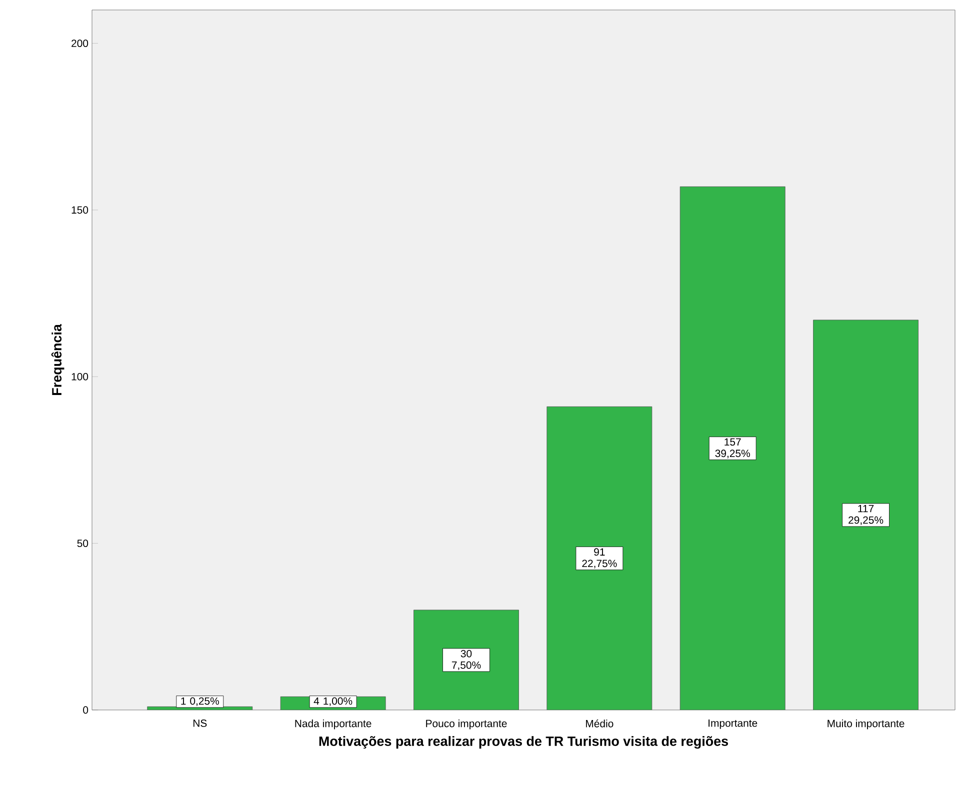  Describe the element at coordinates (523, 742) in the screenshot. I see `x-axis-title: Motivações para realizar provas de TR Turismo visita de regiões` at that location.